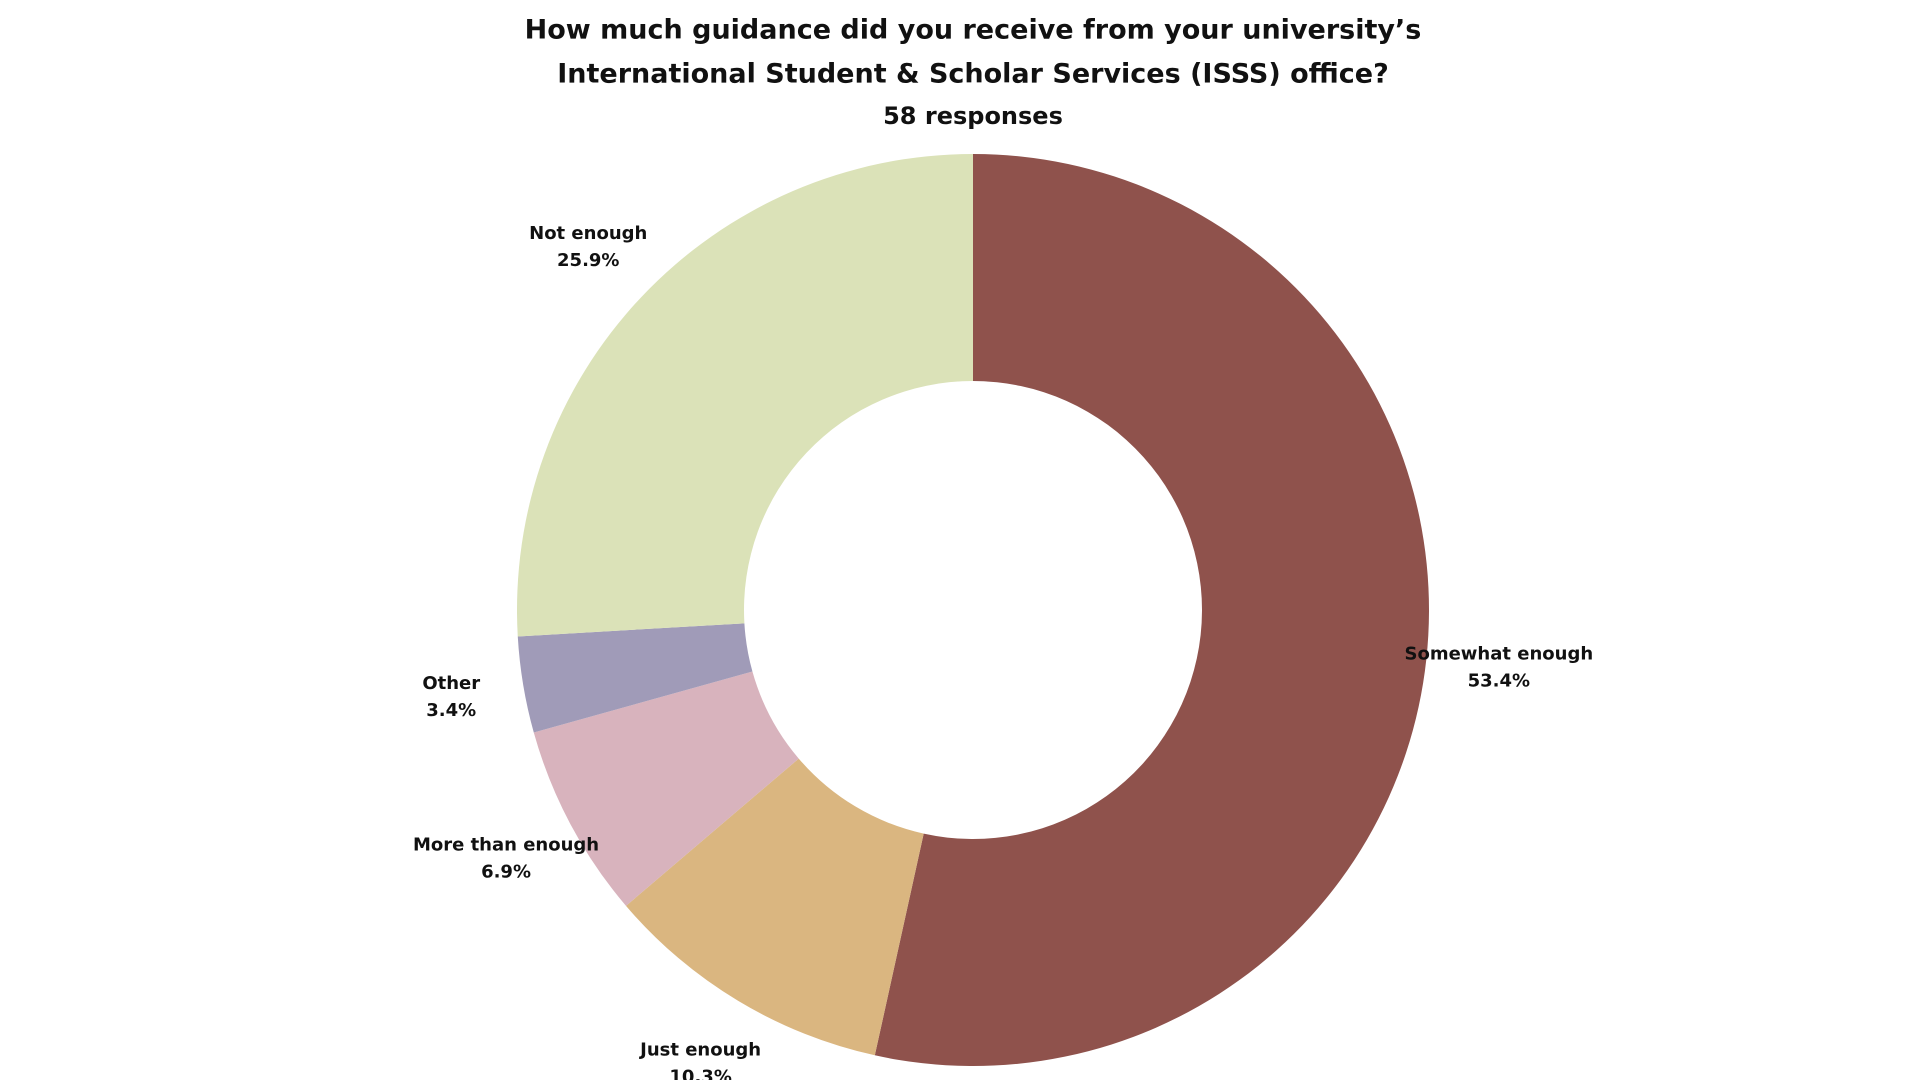 Image resolution: width=1920 pixels, height=1080 pixels. I want to click on slice-value-label: 10.3%, so click(700, 1073).